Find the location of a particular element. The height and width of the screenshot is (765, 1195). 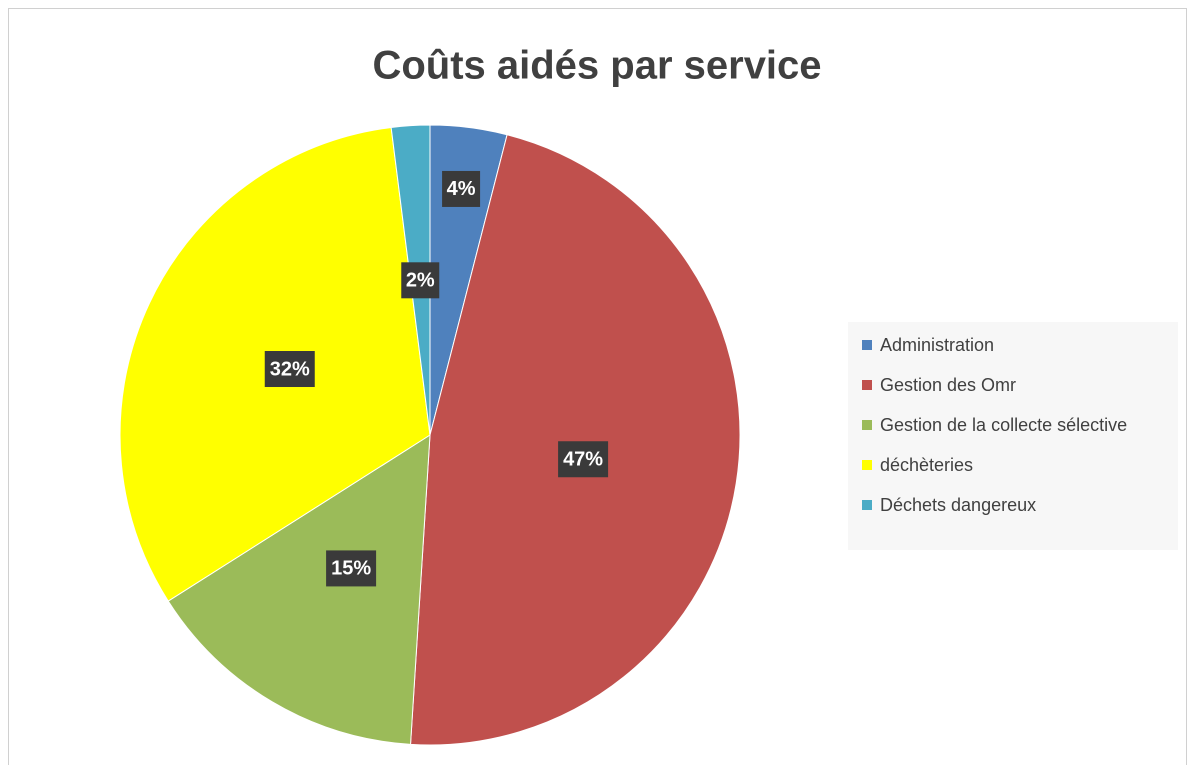

data-label: 32% is located at coordinates (290, 369).